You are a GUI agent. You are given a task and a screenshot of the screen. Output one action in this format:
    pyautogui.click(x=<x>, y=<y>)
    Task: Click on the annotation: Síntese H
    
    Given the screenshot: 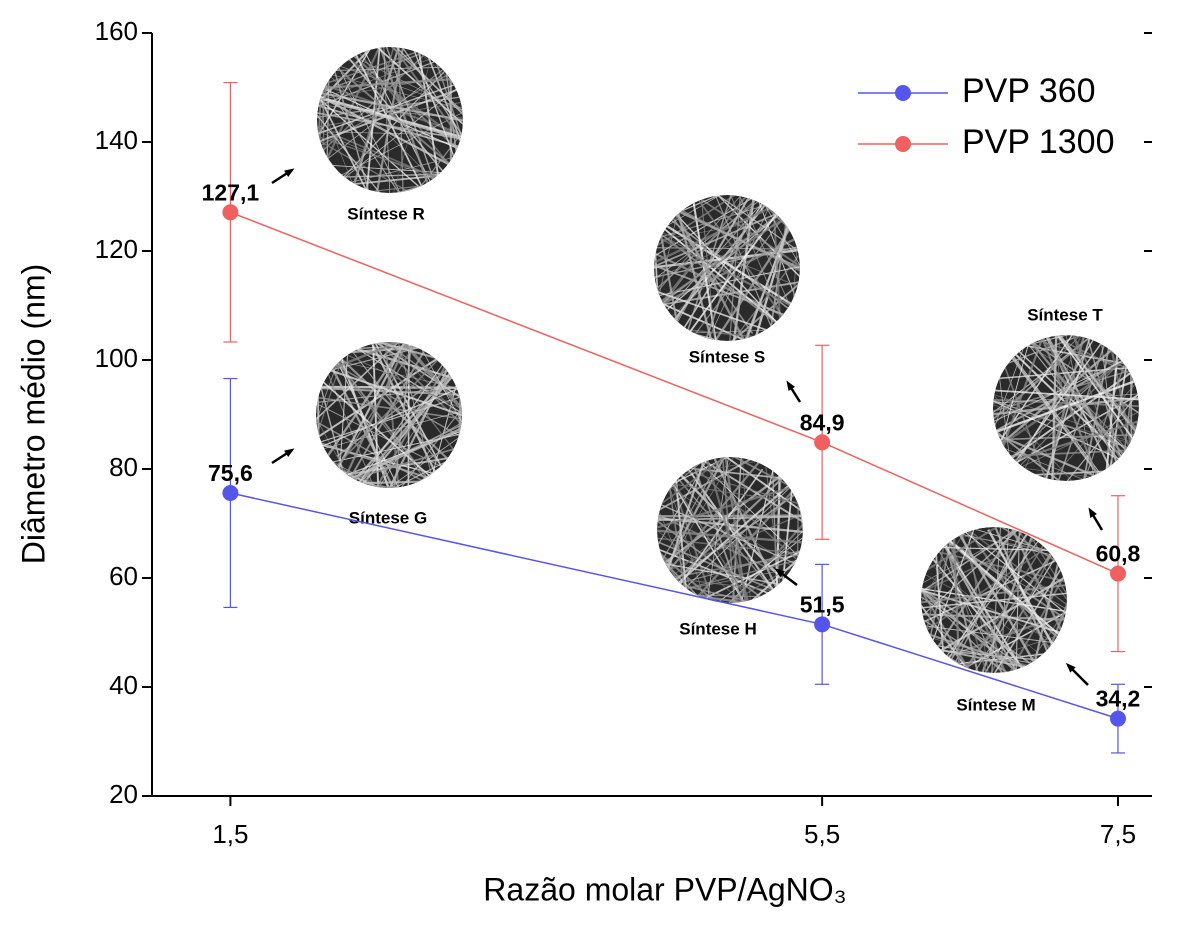 What is the action you would take?
    pyautogui.click(x=717, y=628)
    